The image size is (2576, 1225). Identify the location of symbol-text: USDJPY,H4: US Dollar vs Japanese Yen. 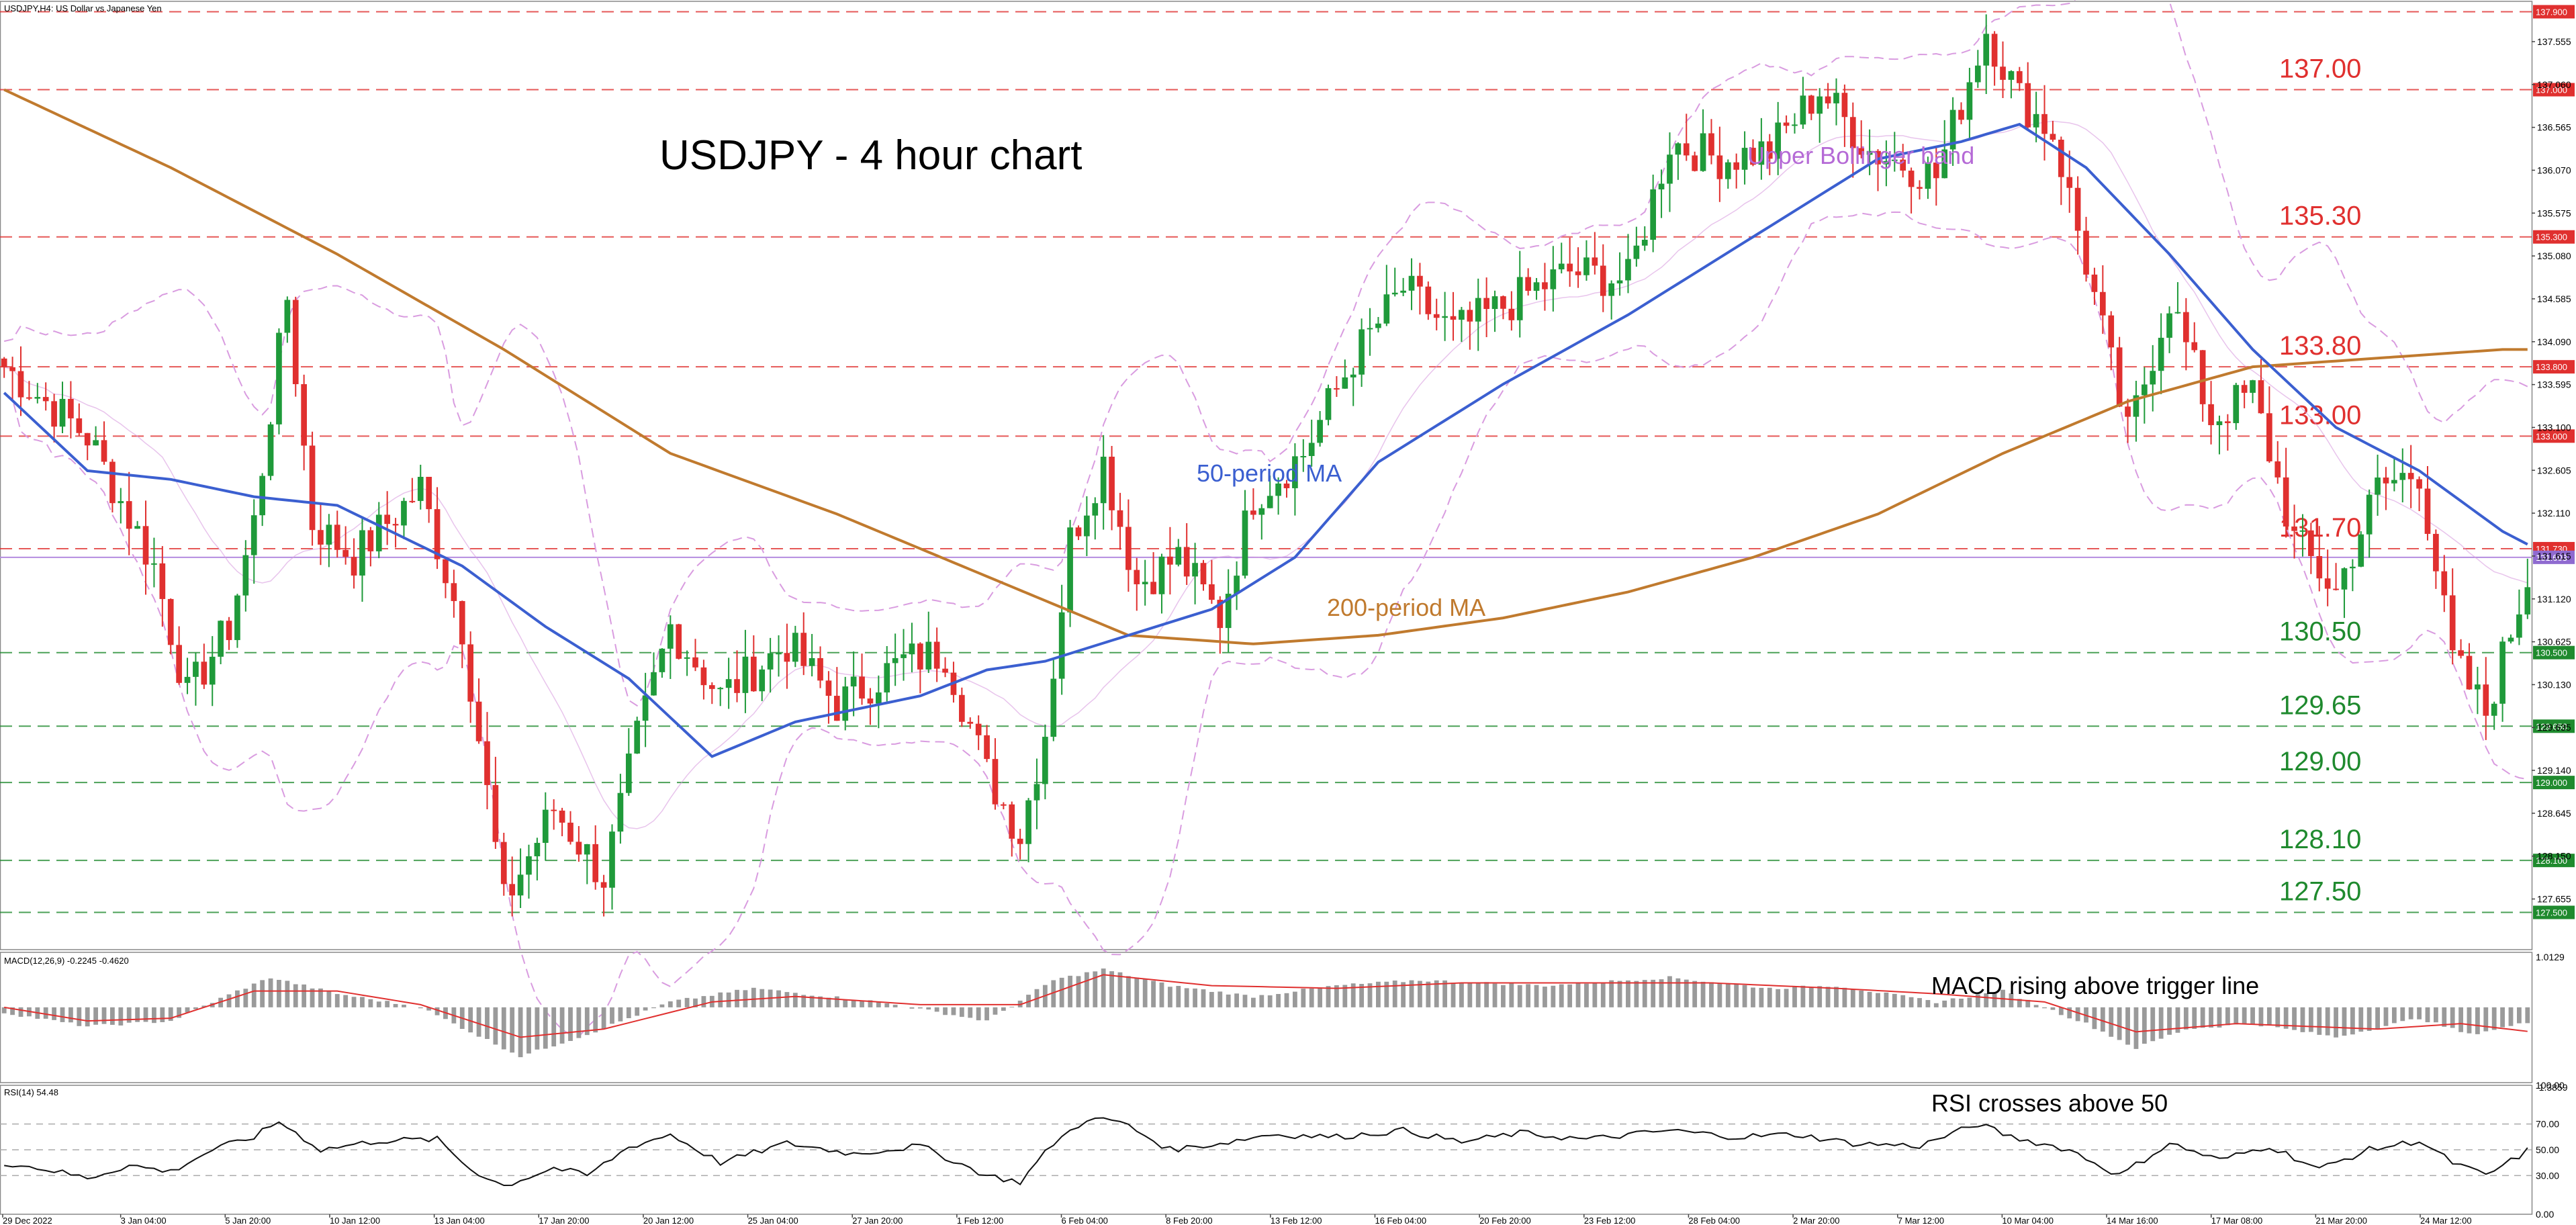
(83, 8).